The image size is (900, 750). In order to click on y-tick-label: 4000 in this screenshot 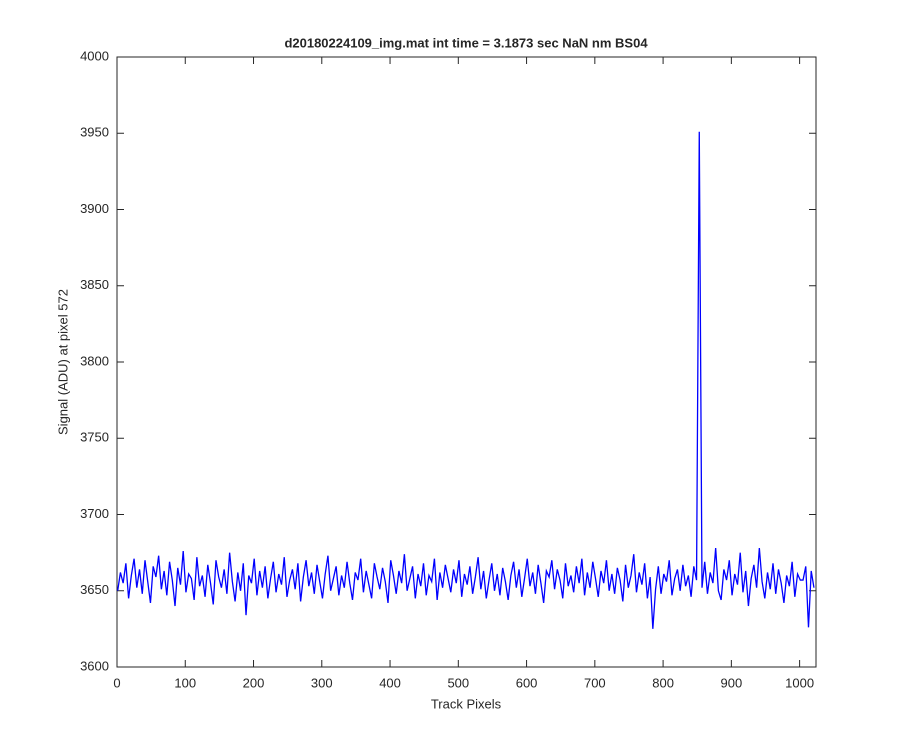, I will do `click(94, 55)`.